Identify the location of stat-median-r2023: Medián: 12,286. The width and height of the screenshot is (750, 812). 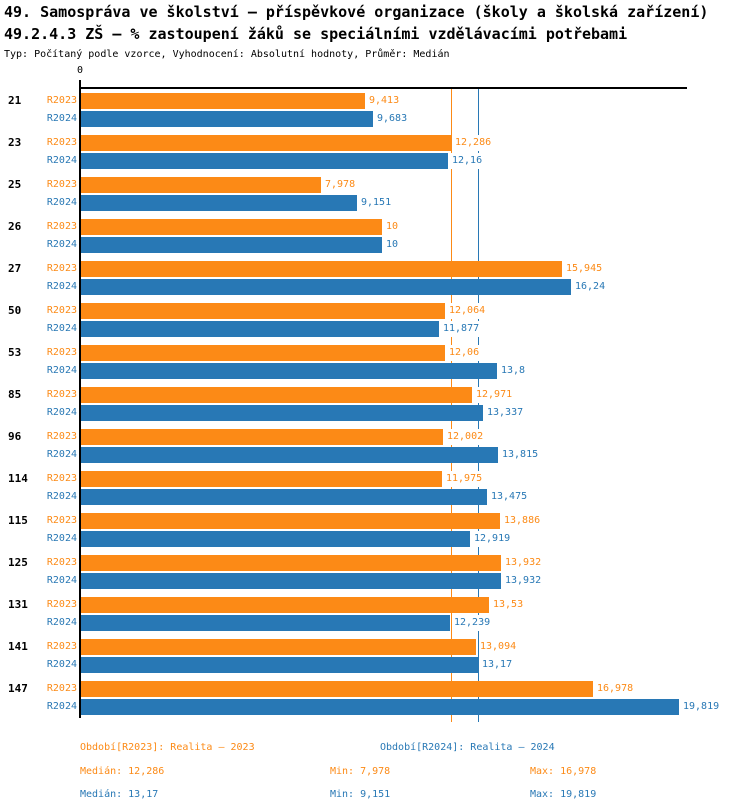
(122, 771).